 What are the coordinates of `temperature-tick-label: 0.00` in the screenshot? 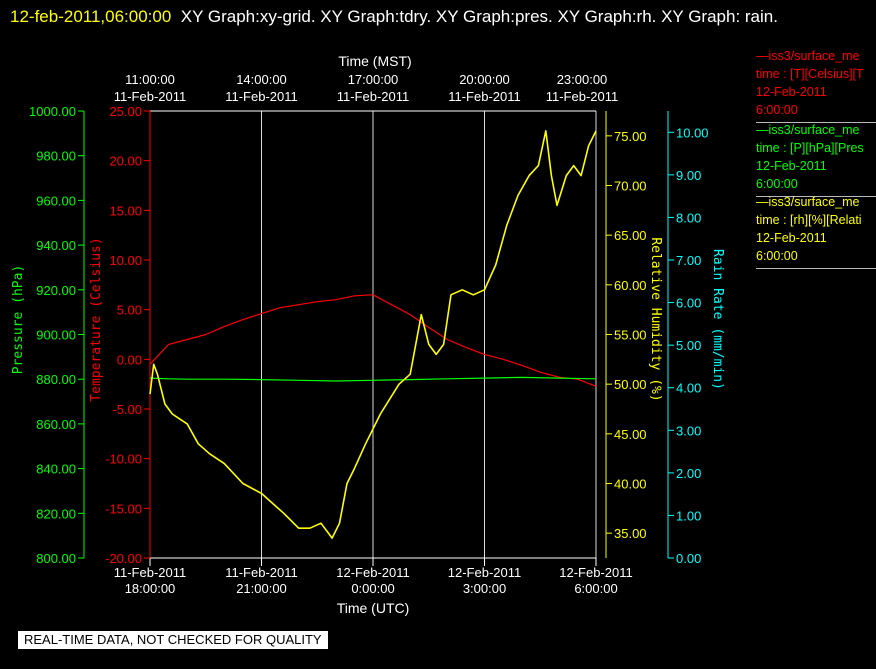 It's located at (129, 359).